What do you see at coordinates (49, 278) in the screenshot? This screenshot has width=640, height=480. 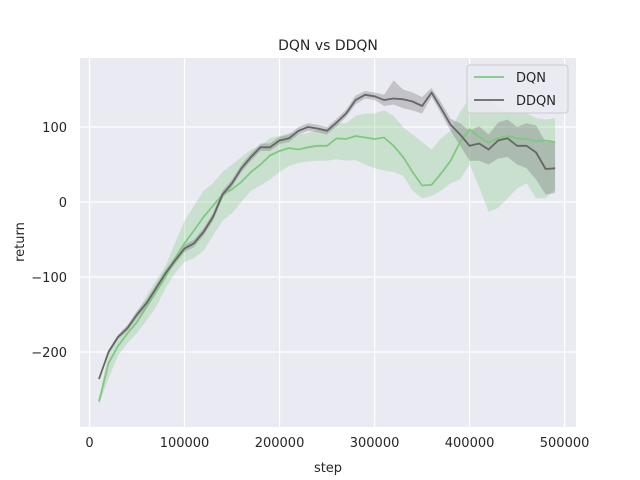 I see `y-tick-label: −100` at bounding box center [49, 278].